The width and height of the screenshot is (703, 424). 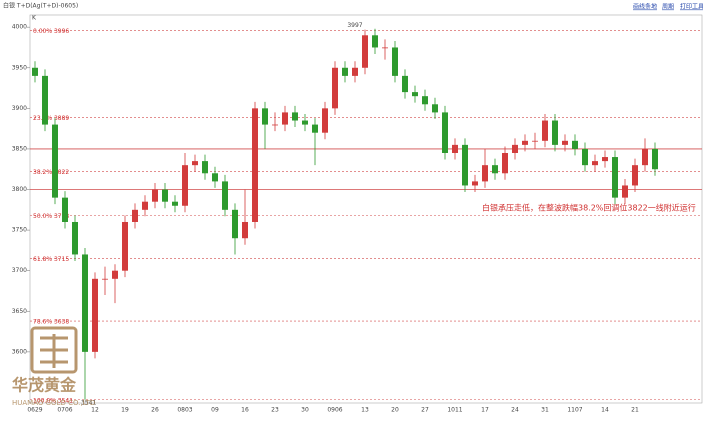 I want to click on x-tick-label: 0706, so click(x=64, y=410).